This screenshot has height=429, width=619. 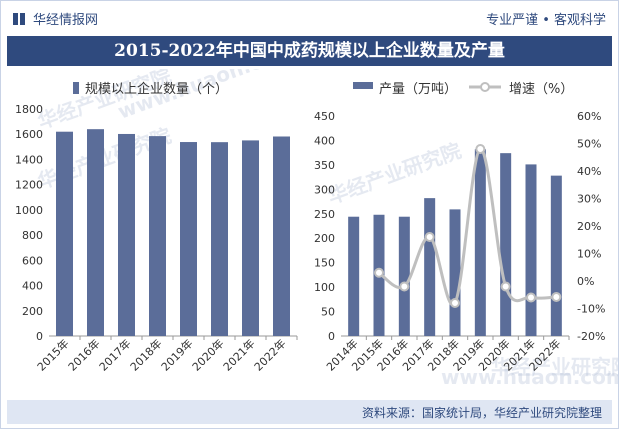 I want to click on x-tick-label: 2021年, so click(x=238, y=354).